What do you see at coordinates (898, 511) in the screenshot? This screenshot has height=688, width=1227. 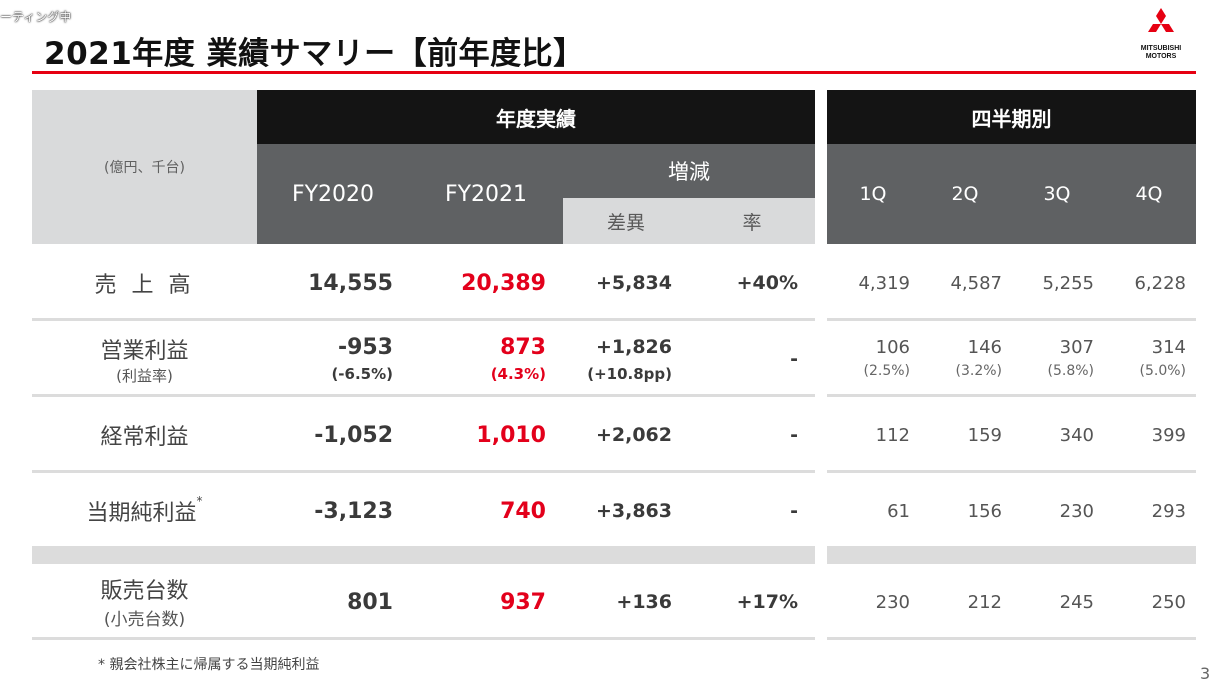 I see `net-income-q1: 61` at bounding box center [898, 511].